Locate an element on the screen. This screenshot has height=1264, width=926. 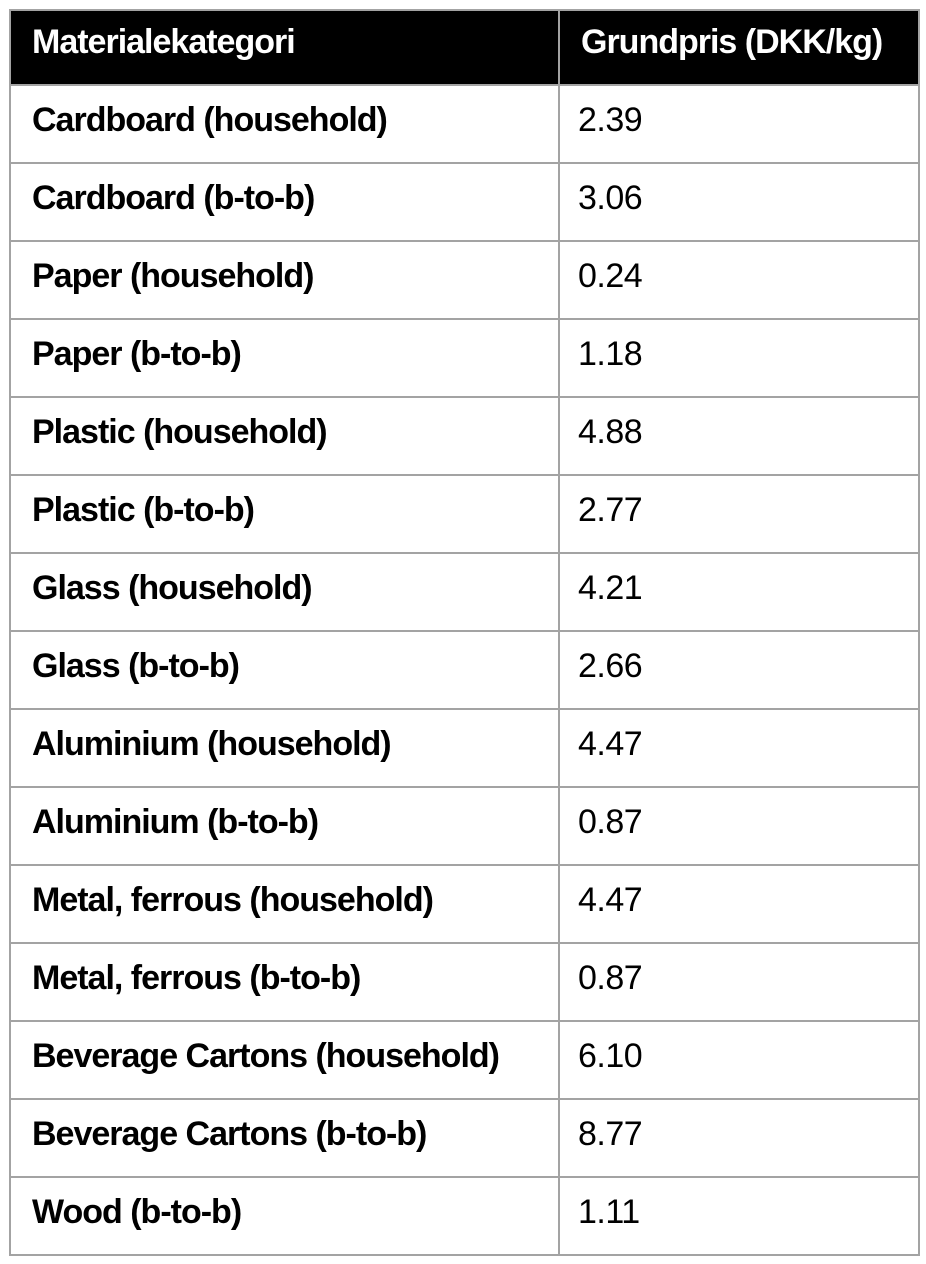
table-row: Metal, ferrous (b-to-b) 0.87 is located at coordinates (464, 982).